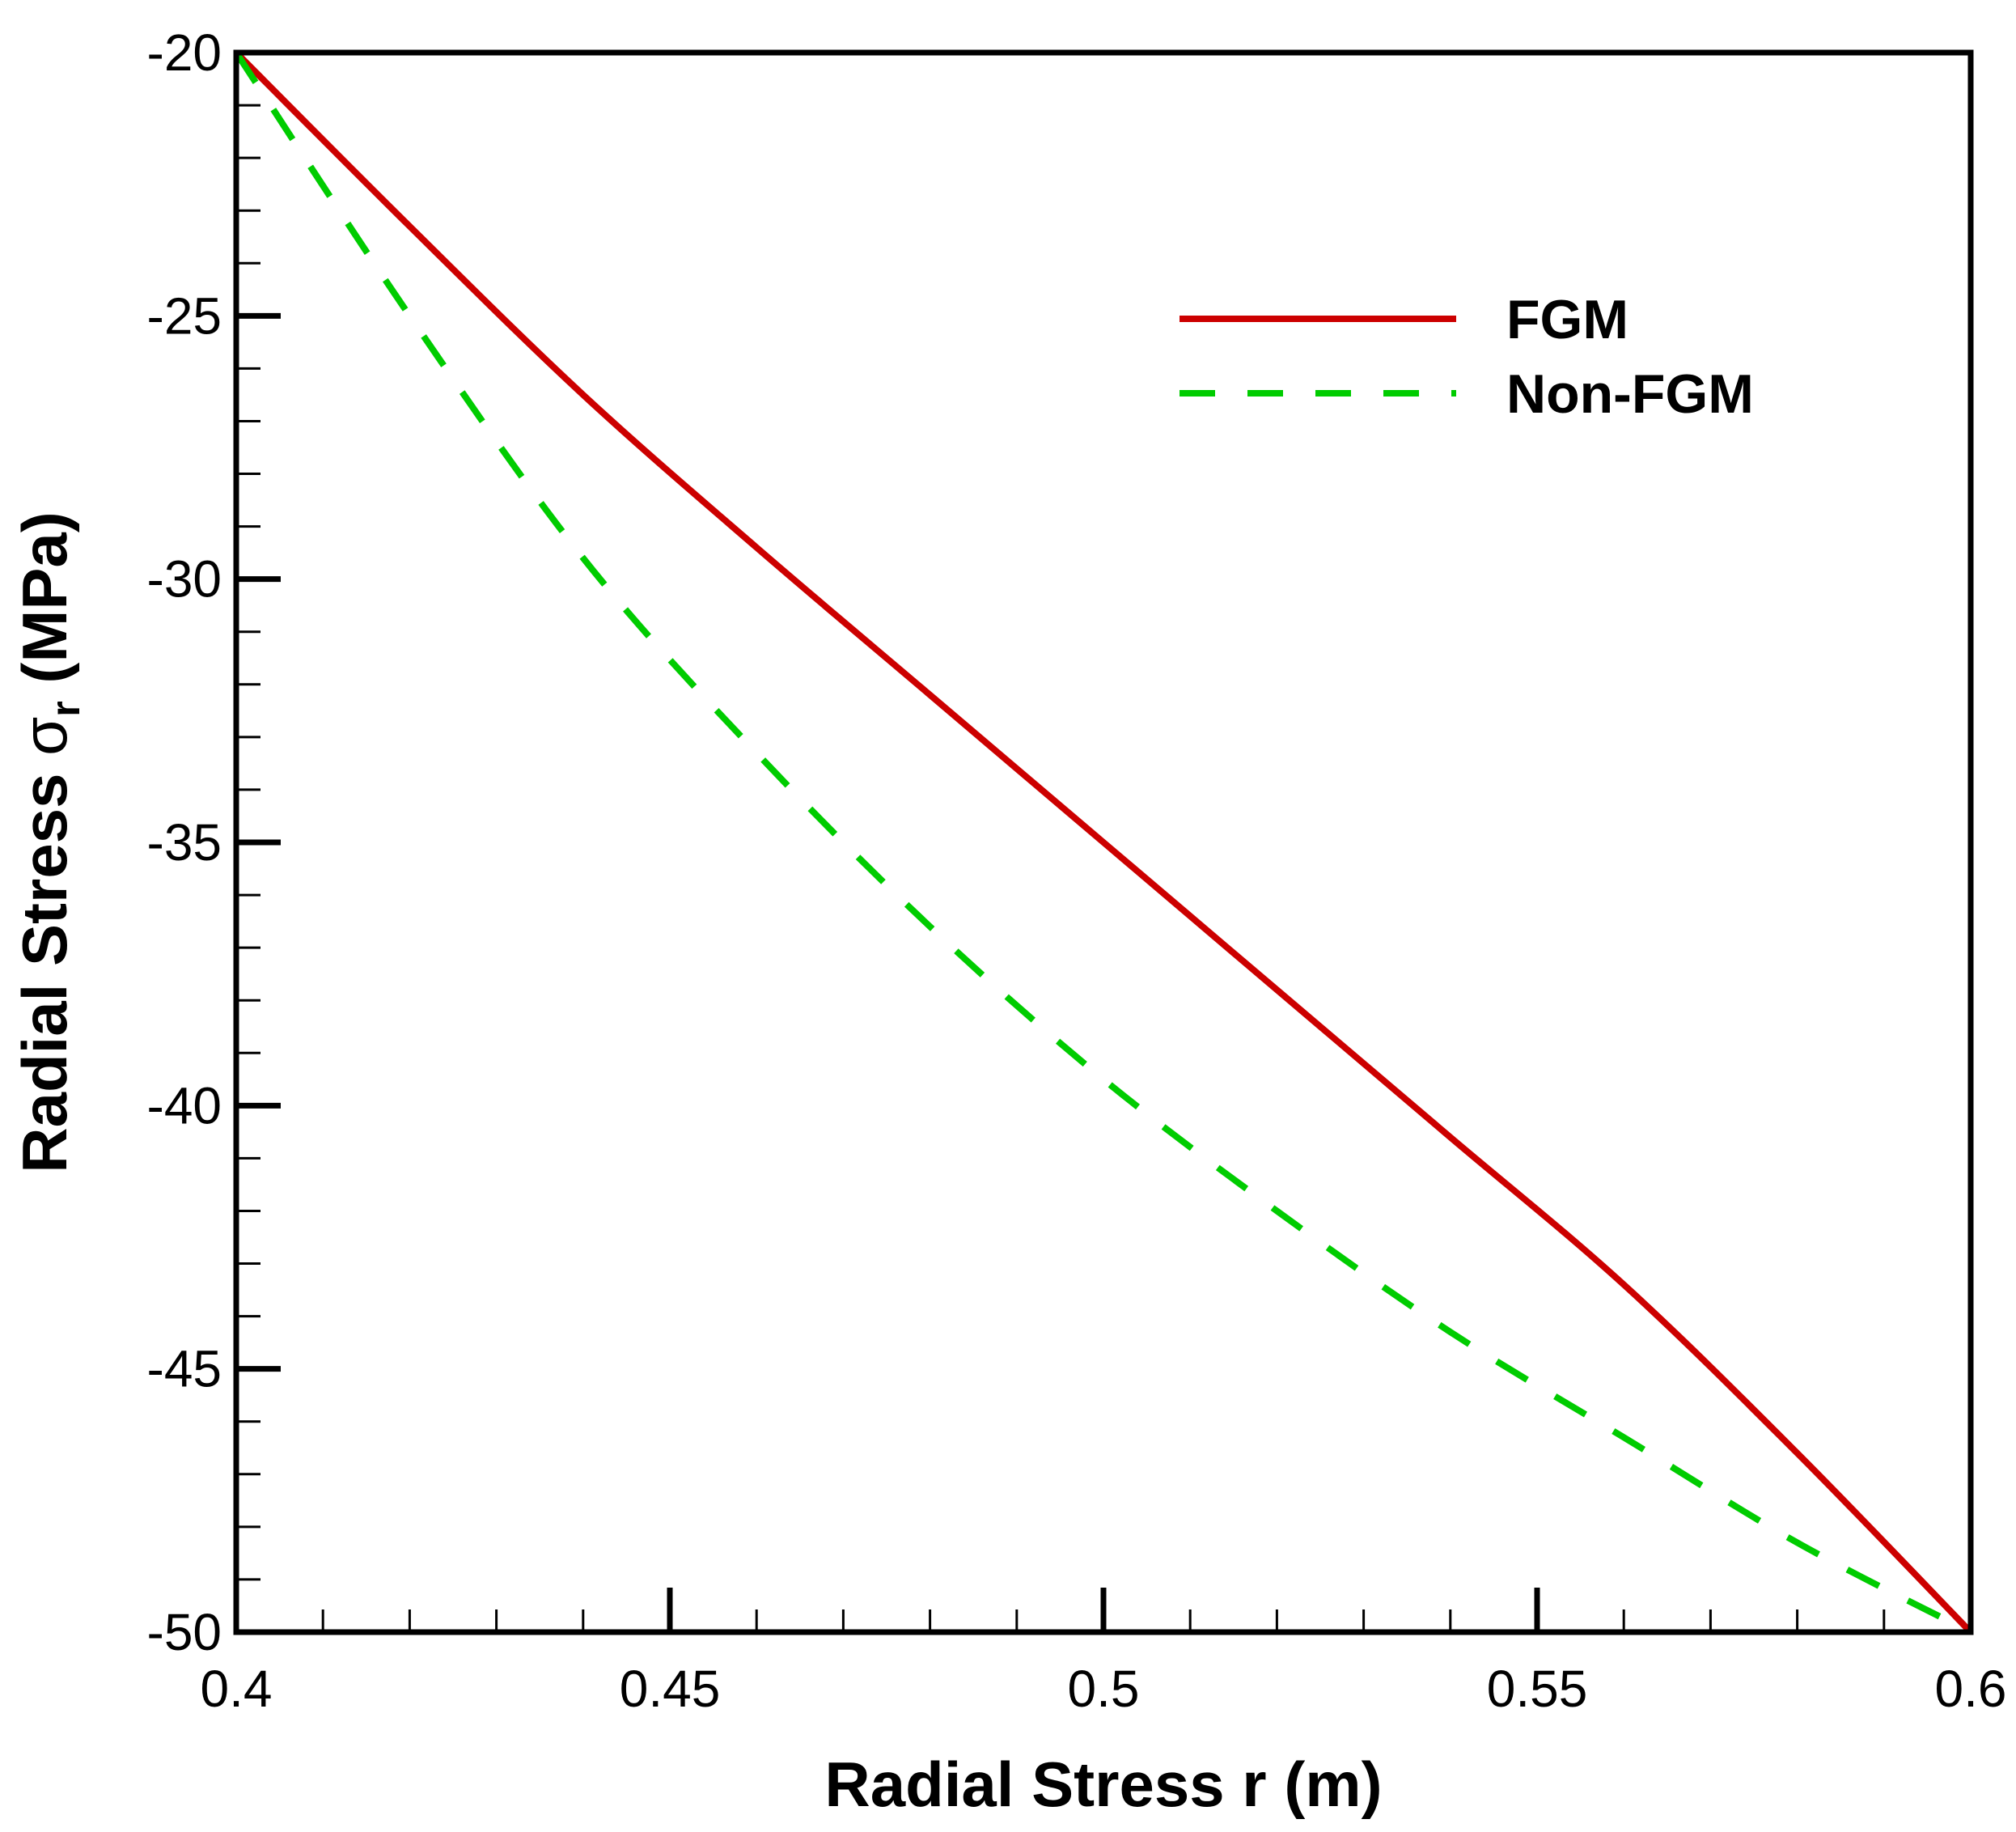  I want to click on y-axis-title-symbol: σ, so click(44, 736).